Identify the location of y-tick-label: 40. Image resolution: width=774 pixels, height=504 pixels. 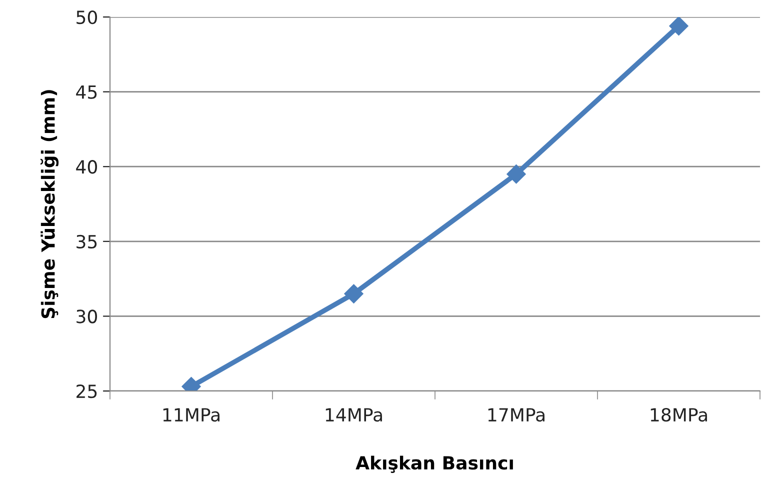
(86, 167).